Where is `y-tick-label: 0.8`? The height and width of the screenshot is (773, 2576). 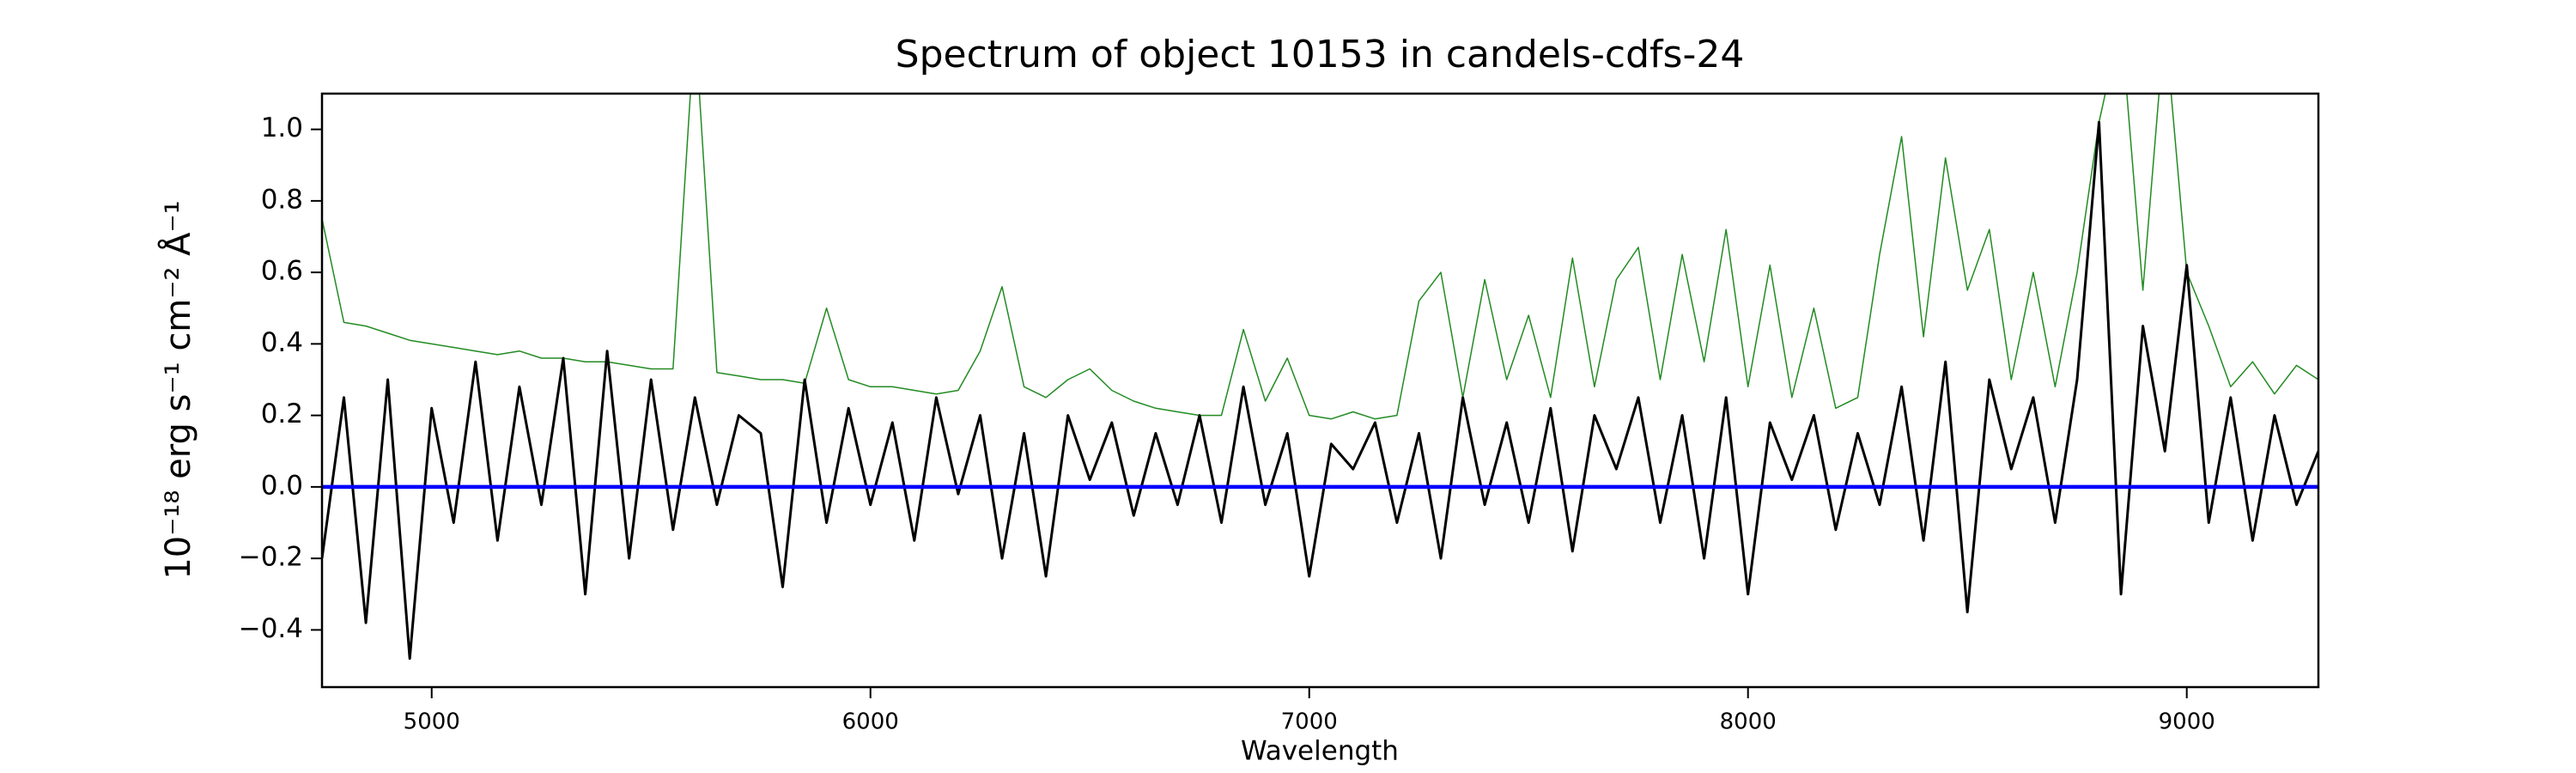
y-tick-label: 0.8 is located at coordinates (282, 199).